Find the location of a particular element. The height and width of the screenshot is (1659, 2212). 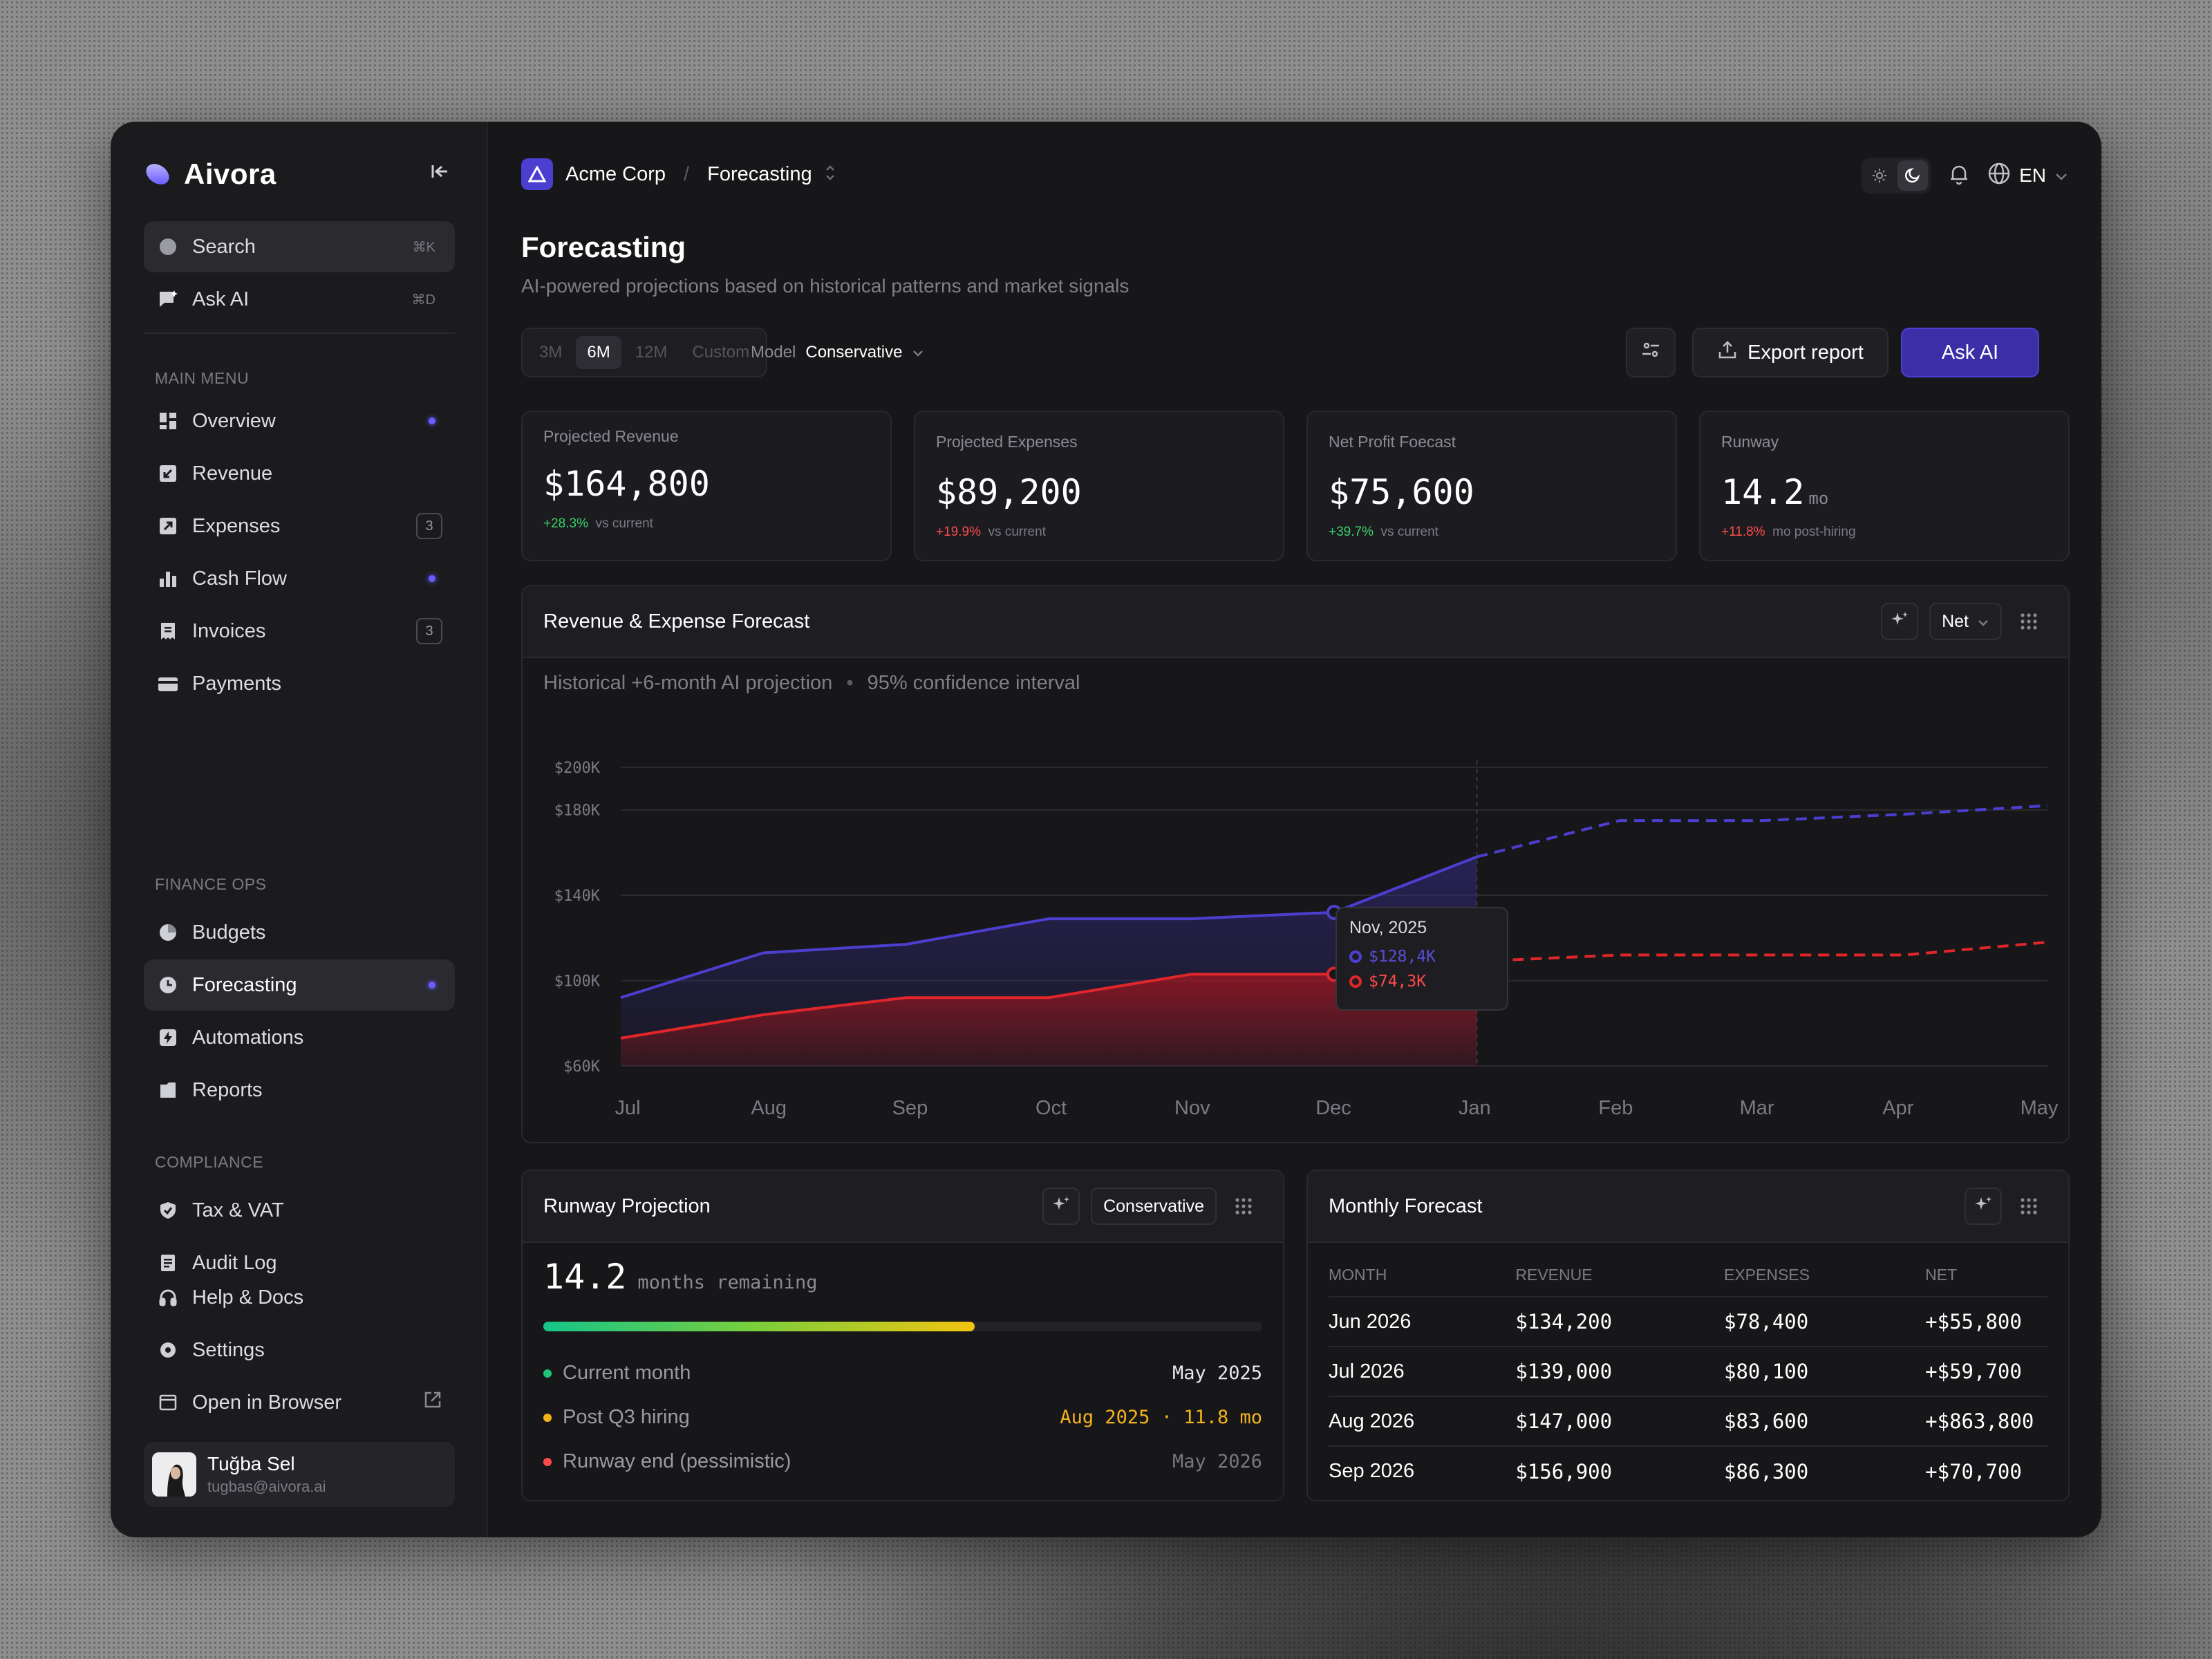

search-button: Search ⌘K is located at coordinates (299, 246).